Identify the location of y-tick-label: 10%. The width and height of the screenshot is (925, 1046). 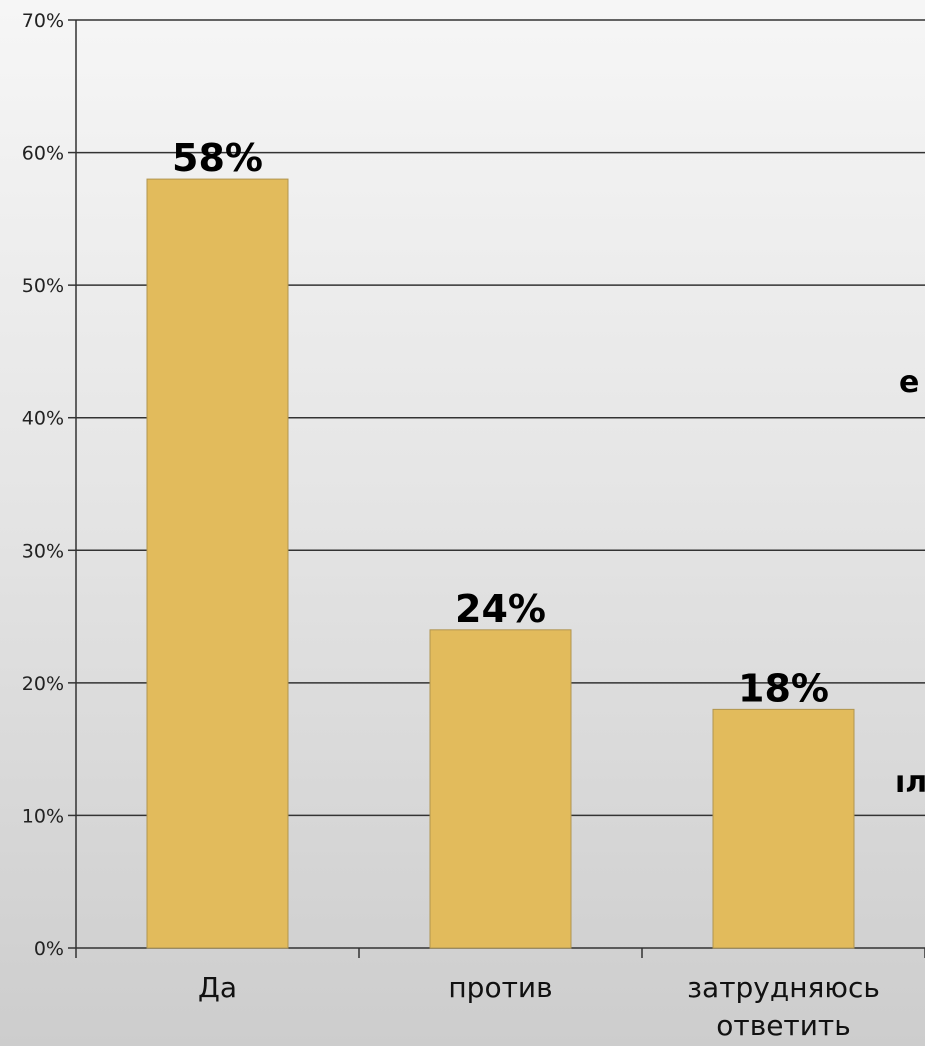
(43, 816).